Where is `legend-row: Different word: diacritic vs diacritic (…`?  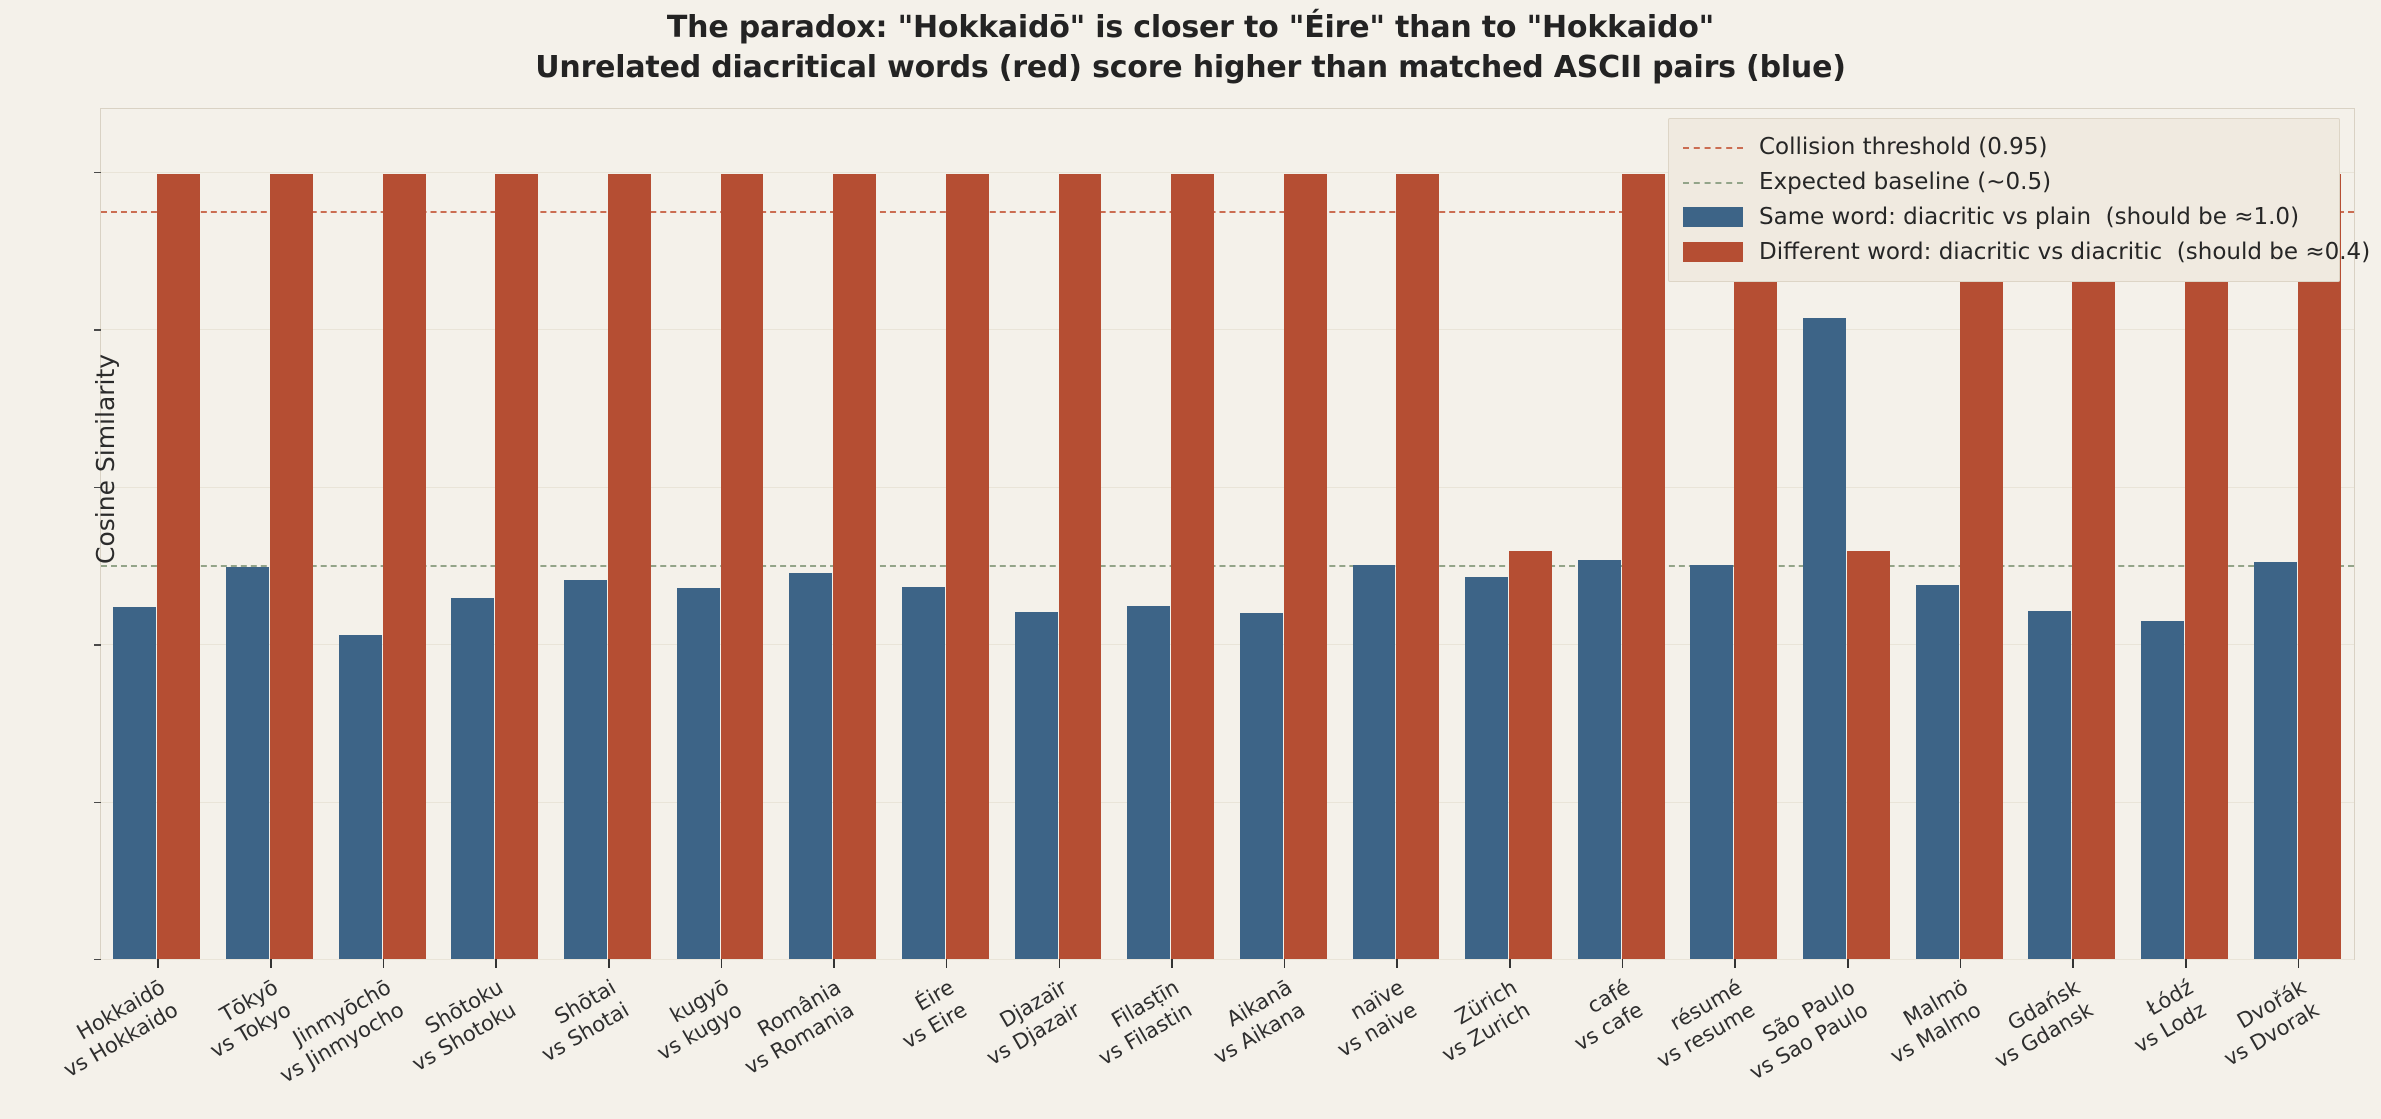 legend-row: Different word: diacritic vs diacritic (… is located at coordinates (2026, 251).